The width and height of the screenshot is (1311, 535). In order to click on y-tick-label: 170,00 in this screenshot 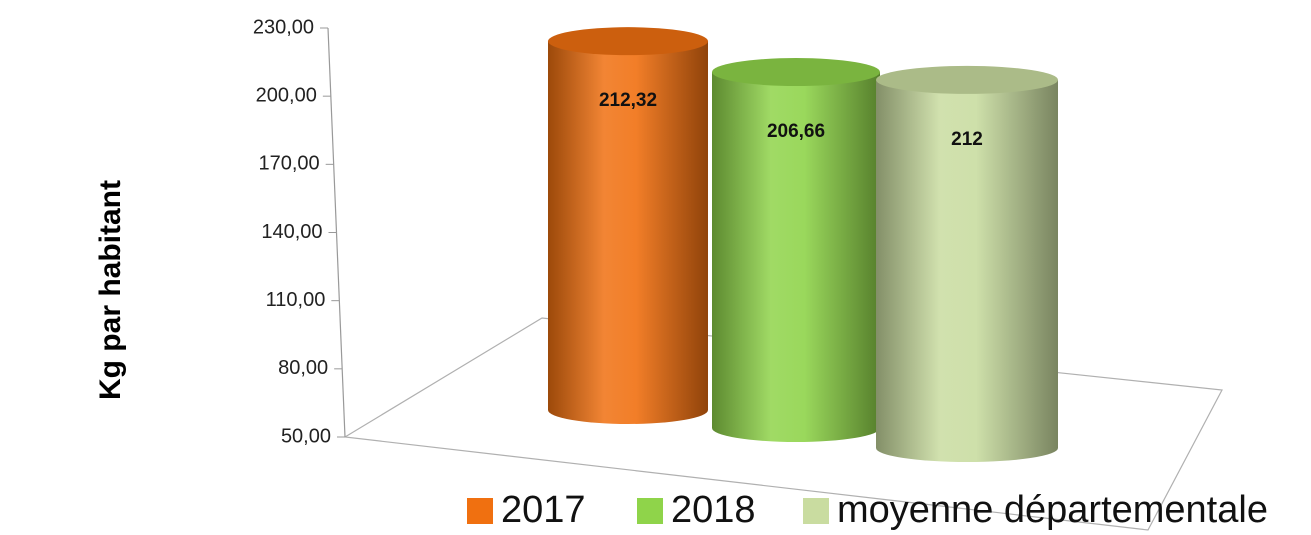, I will do `click(288, 164)`.